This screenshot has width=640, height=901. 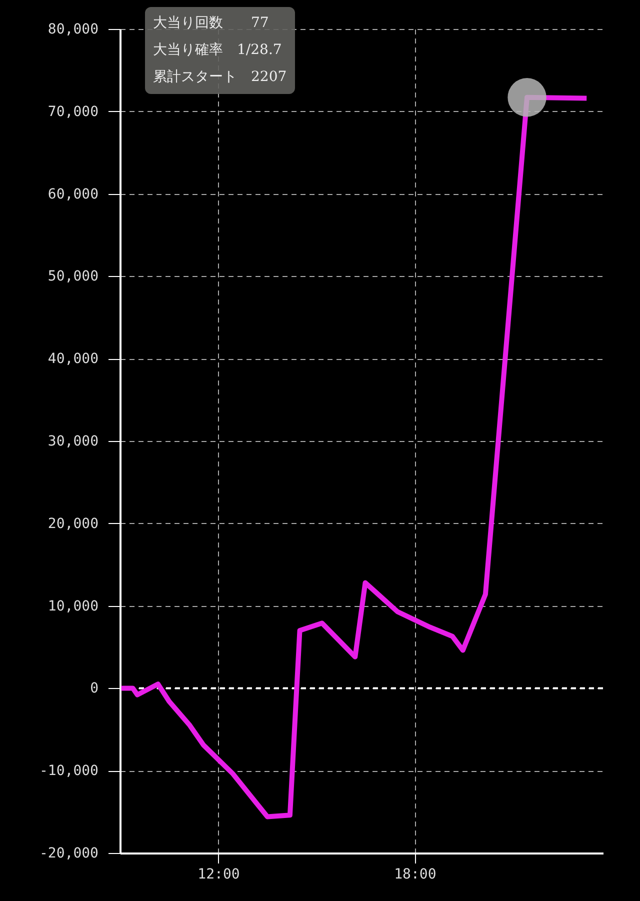 What do you see at coordinates (415, 874) in the screenshot?
I see `x-tick-label: 18:00` at bounding box center [415, 874].